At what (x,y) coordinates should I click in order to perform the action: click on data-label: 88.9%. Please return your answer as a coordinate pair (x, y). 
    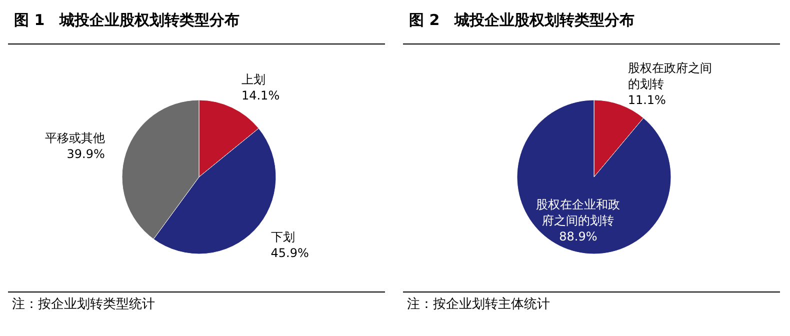
    Looking at the image, I should click on (578, 236).